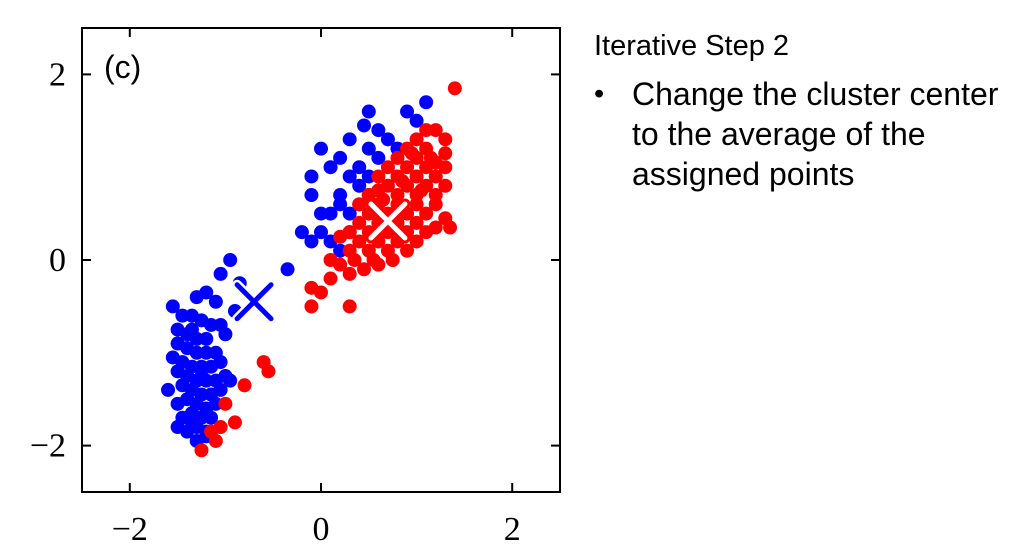  Describe the element at coordinates (48, 446) in the screenshot. I see `y-tick-label: −2` at that location.